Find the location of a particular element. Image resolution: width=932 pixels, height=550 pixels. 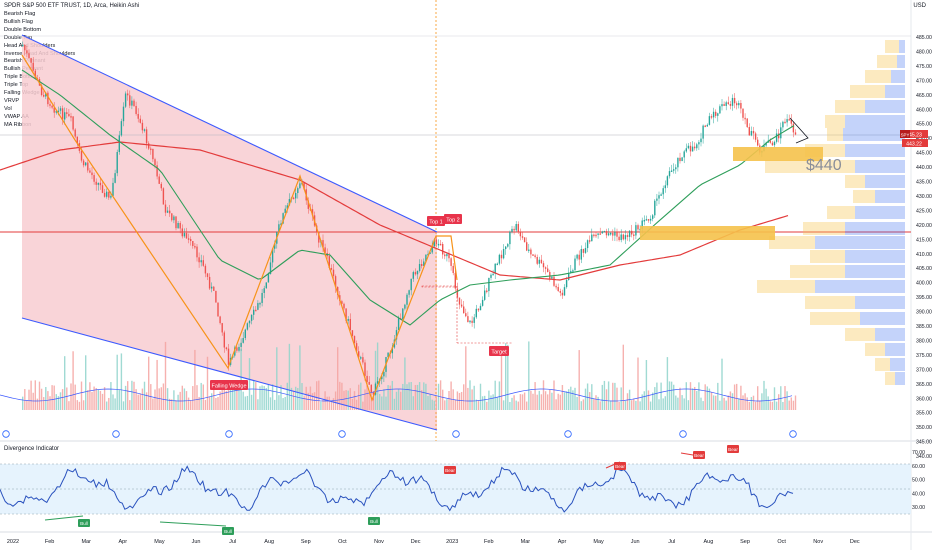

time-tick-label: Jul is located at coordinates (671, 542).